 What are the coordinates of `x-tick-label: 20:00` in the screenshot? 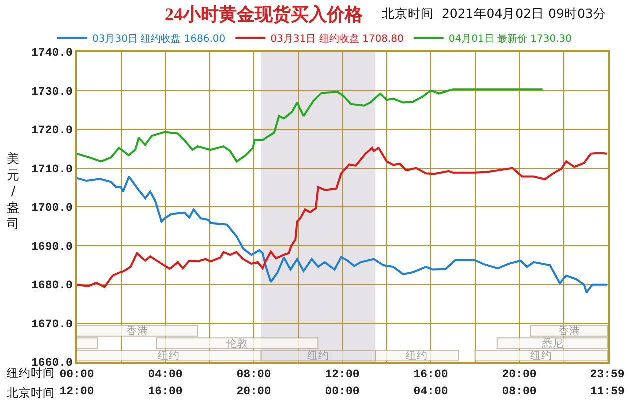 It's located at (519, 375).